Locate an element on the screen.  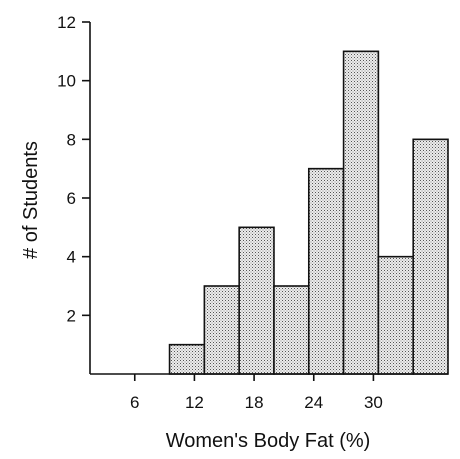
y-tick-label: 12 is located at coordinates (66, 22).